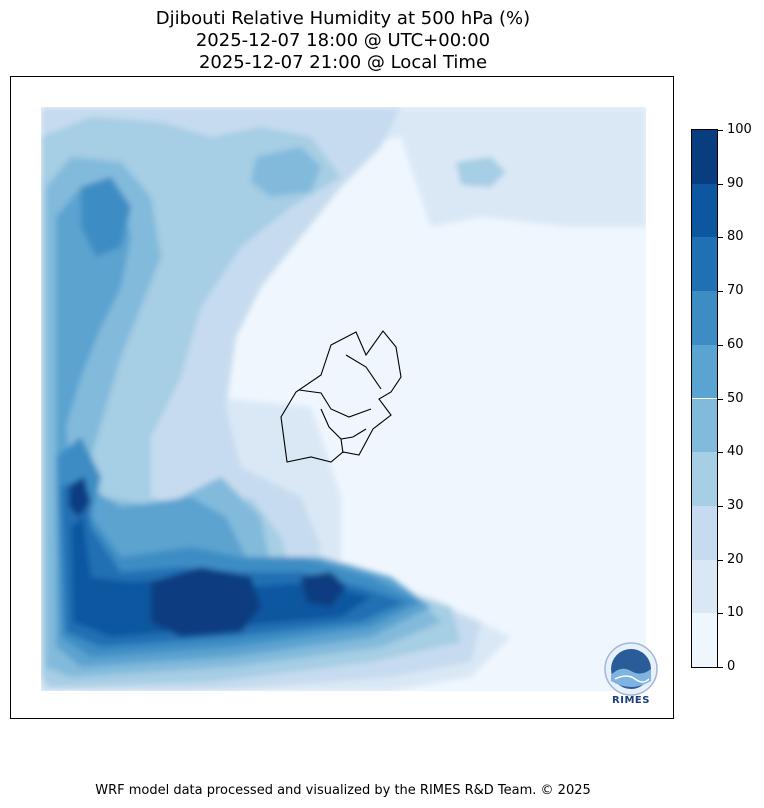 This screenshot has width=764, height=808. I want to click on rimes-emblem-icon, so click(631, 669).